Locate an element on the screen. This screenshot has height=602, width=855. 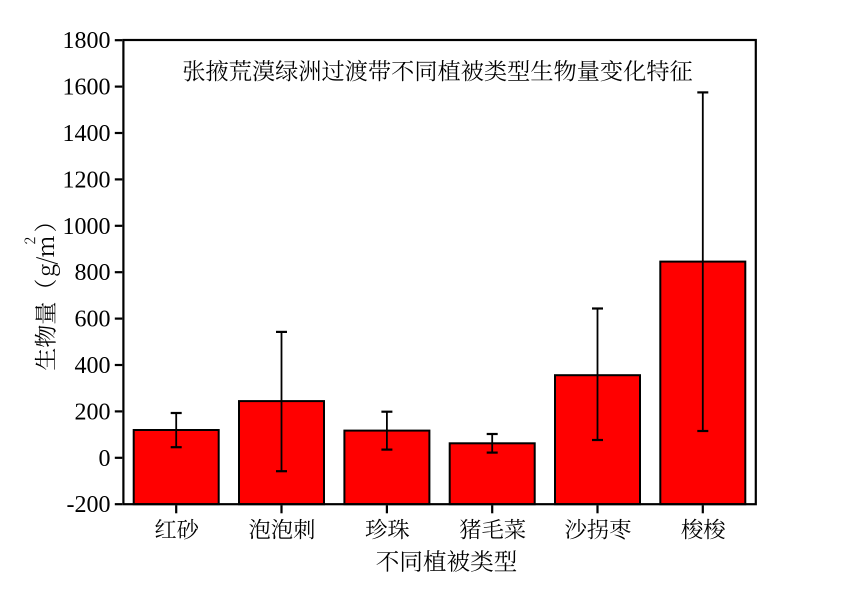
svg-text: 200 is located at coordinates (93, 412).